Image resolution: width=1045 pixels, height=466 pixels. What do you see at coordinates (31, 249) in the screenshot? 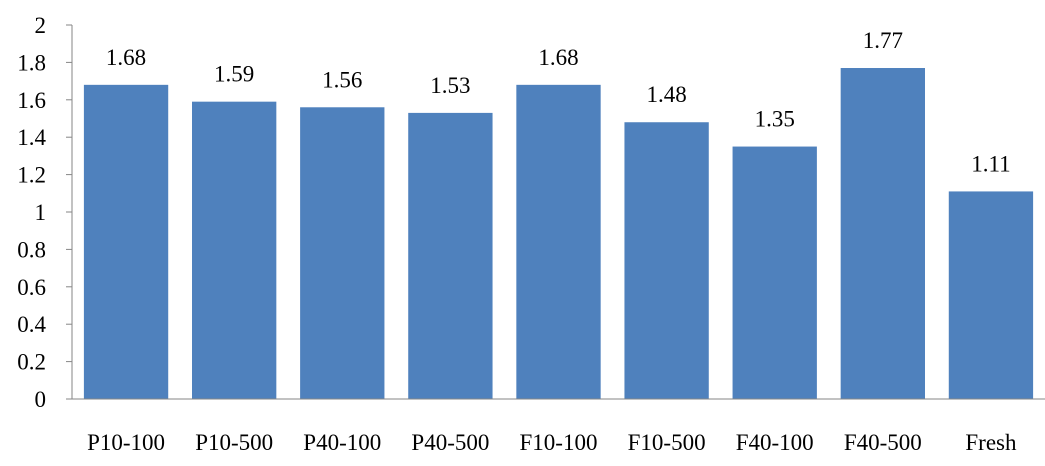
I see `y-tick-label: 0.8` at bounding box center [31, 249].